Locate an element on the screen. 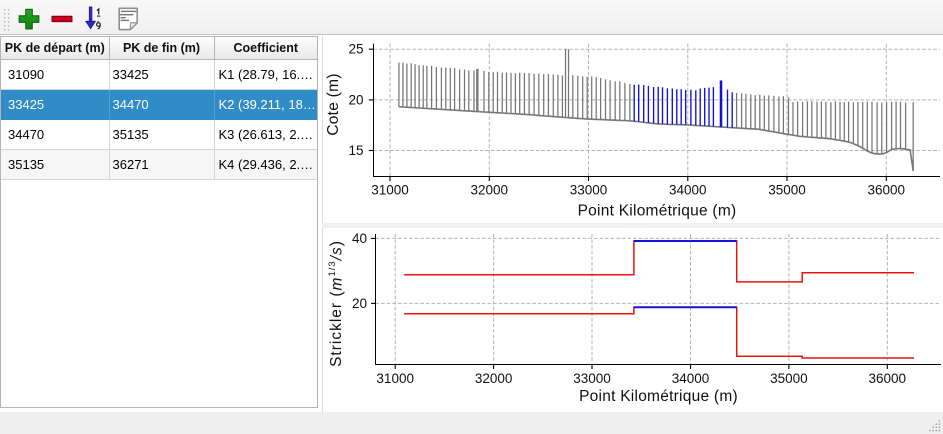  svg-text: 40 is located at coordinates (359, 238).